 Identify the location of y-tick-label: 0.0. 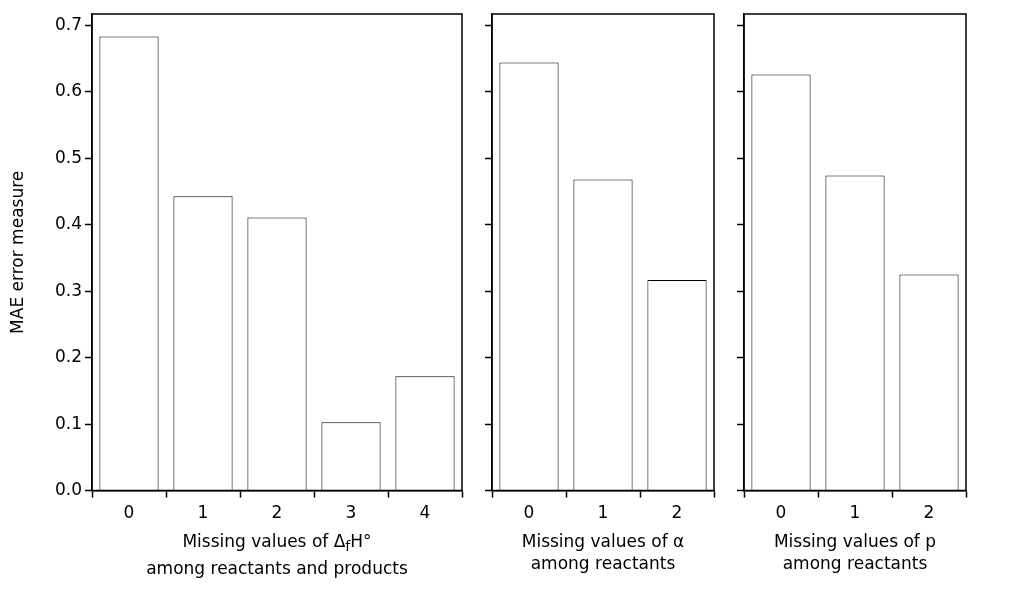
(68, 489).